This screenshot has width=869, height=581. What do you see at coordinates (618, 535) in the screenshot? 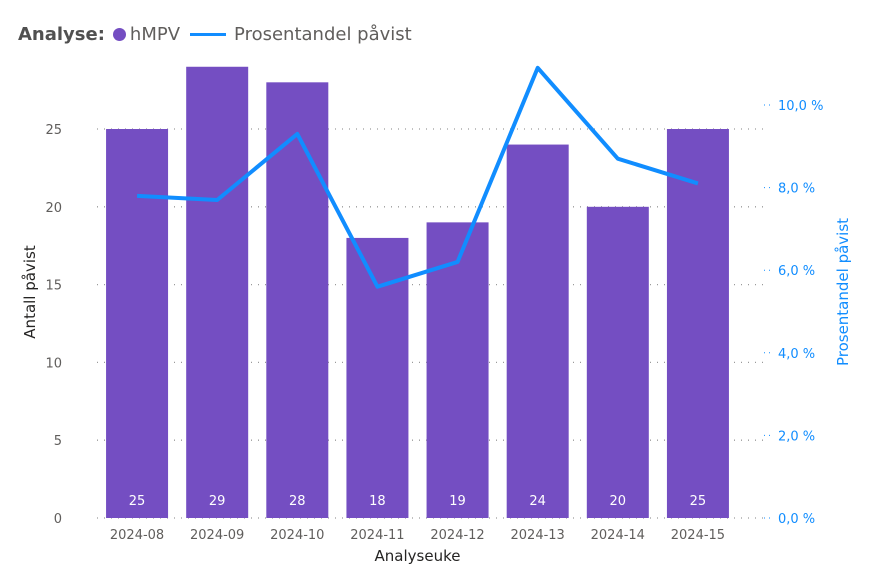
I see `x-tick-label: 2024-14` at bounding box center [618, 535].